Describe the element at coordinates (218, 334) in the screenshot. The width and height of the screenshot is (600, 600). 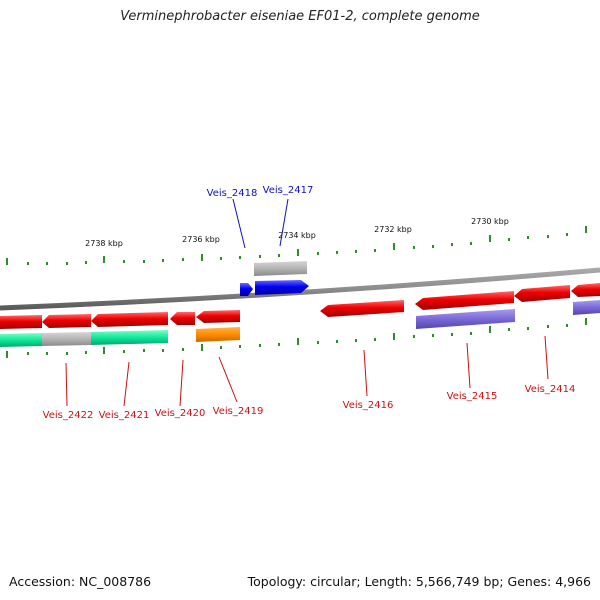
I see `feature-bar-orange` at that location.